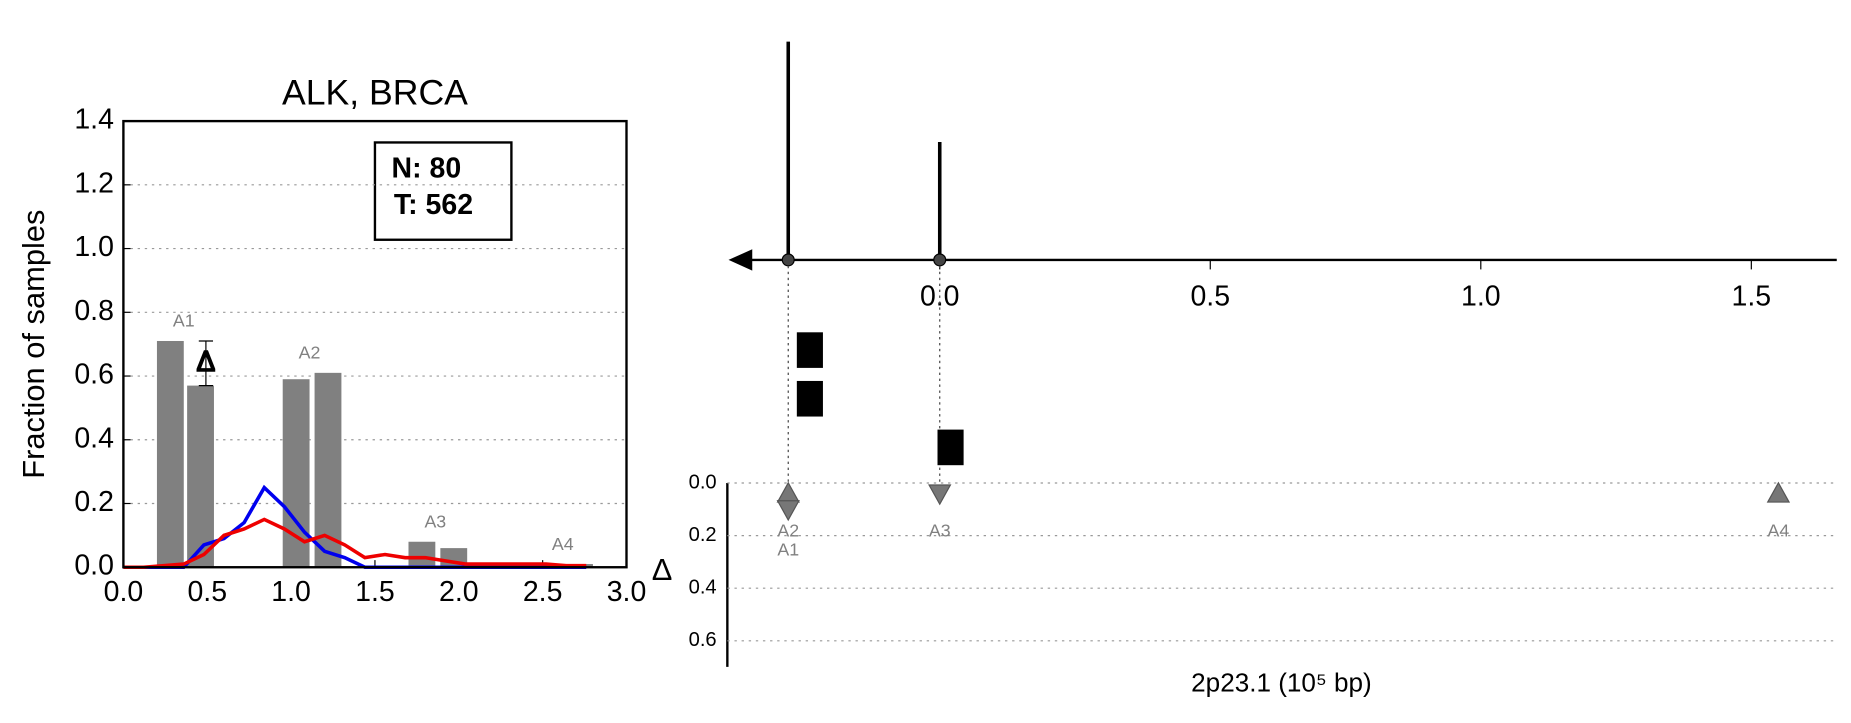 This screenshot has height=723, width=1851. Describe the element at coordinates (740, 260) in the screenshot. I see `axis-arrow` at that location.